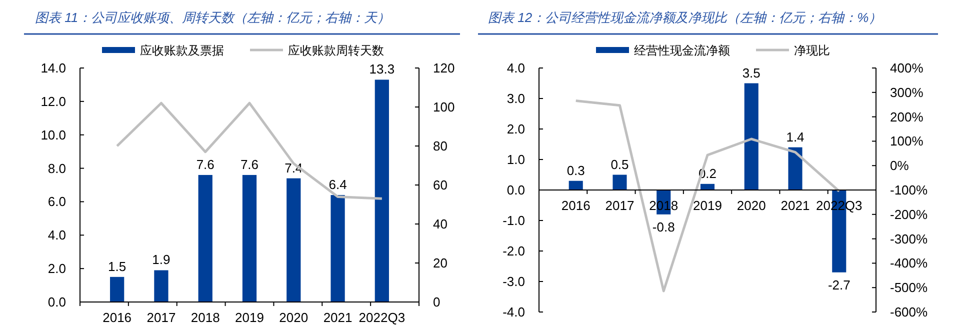 The width and height of the screenshot is (956, 327). I want to click on y2-tick-label: 100, so click(444, 107).